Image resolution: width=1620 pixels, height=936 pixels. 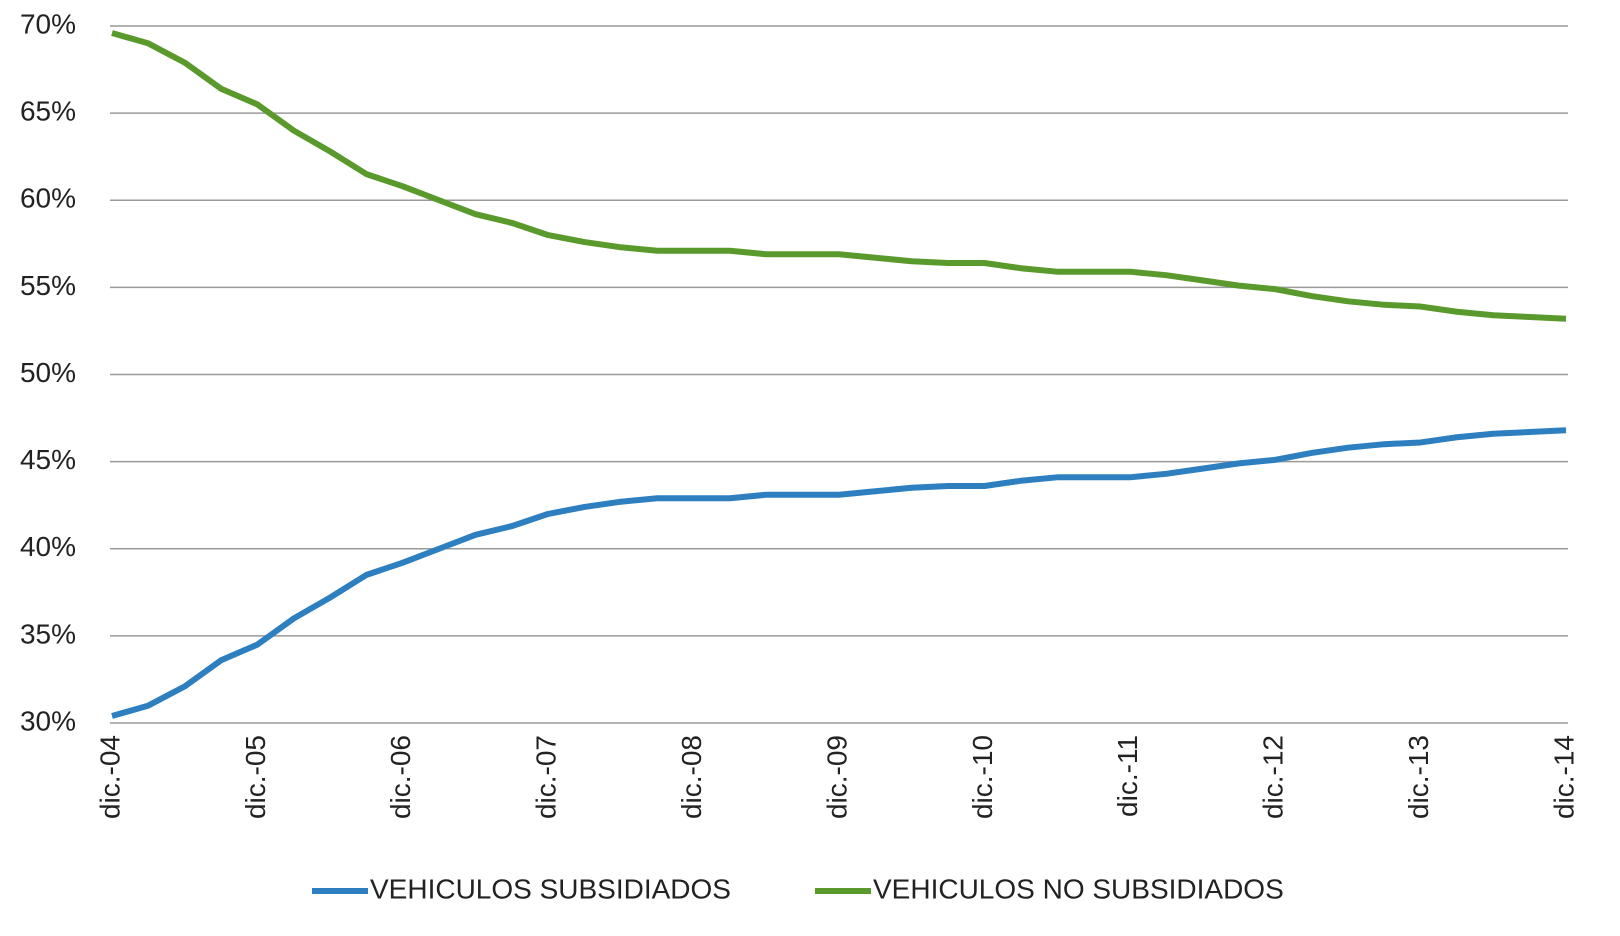 I want to click on y-tick-label: 70%, so click(x=48, y=23).